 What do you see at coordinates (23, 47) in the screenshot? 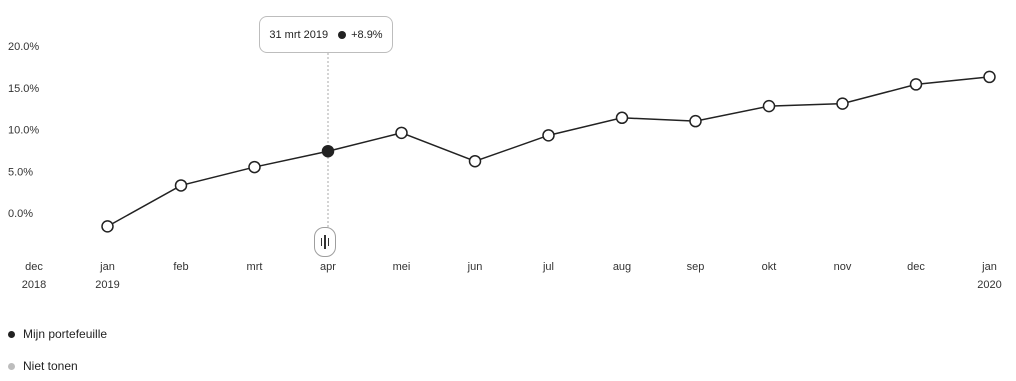
I see `y-tick-label: 20.0%` at bounding box center [23, 47].